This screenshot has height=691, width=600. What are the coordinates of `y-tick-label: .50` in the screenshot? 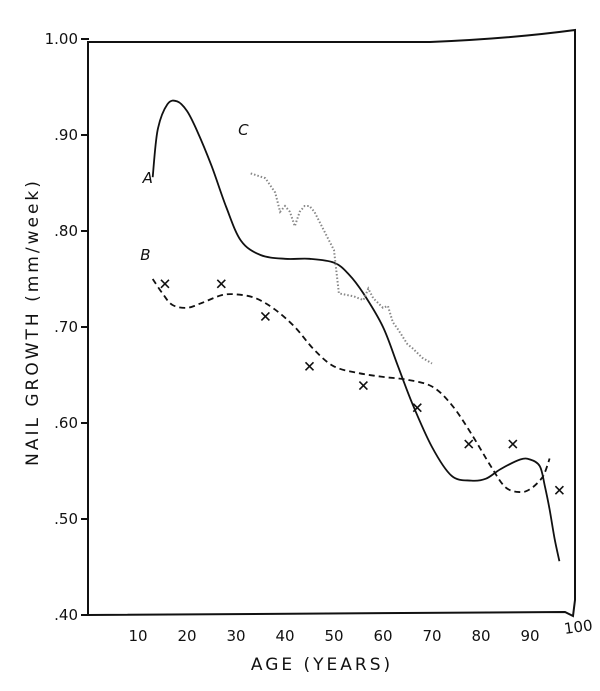 It's located at (66, 519).